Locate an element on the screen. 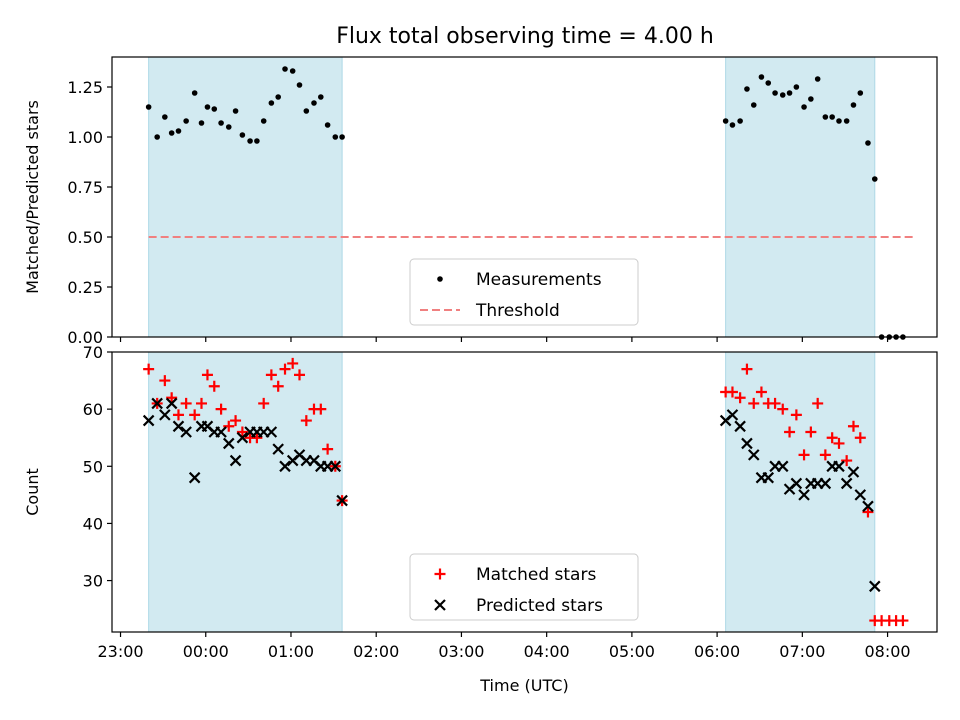 The image size is (960, 720). x-tick-label: 00:00 is located at coordinates (206, 651).